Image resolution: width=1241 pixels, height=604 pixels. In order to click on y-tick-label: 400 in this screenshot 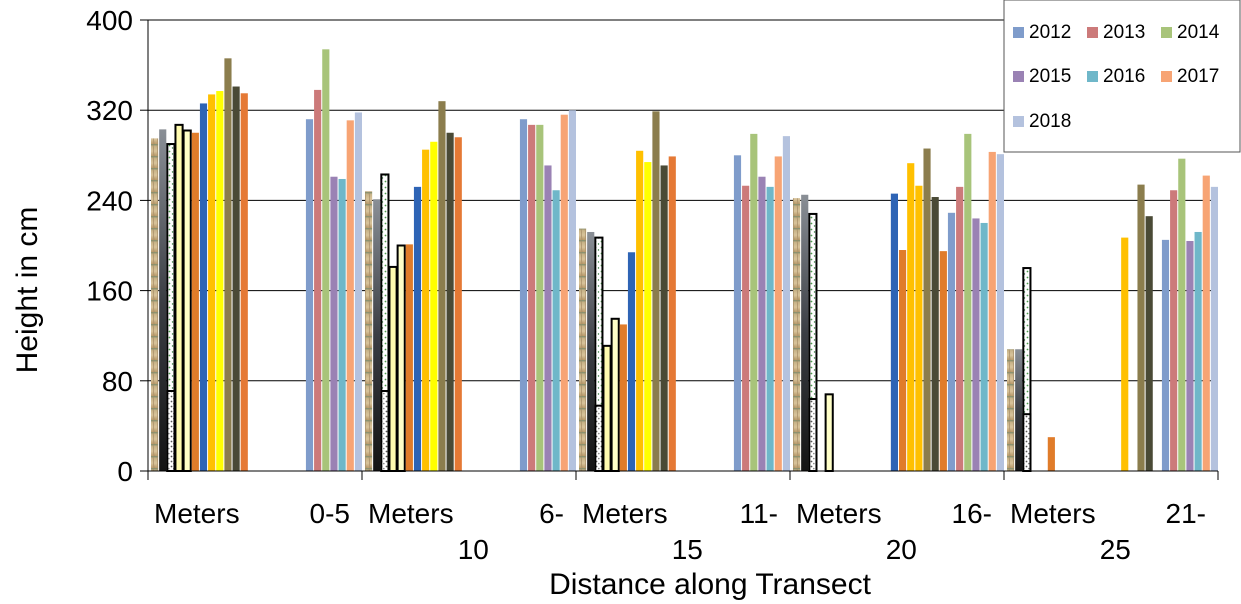, I will do `click(109, 20)`.